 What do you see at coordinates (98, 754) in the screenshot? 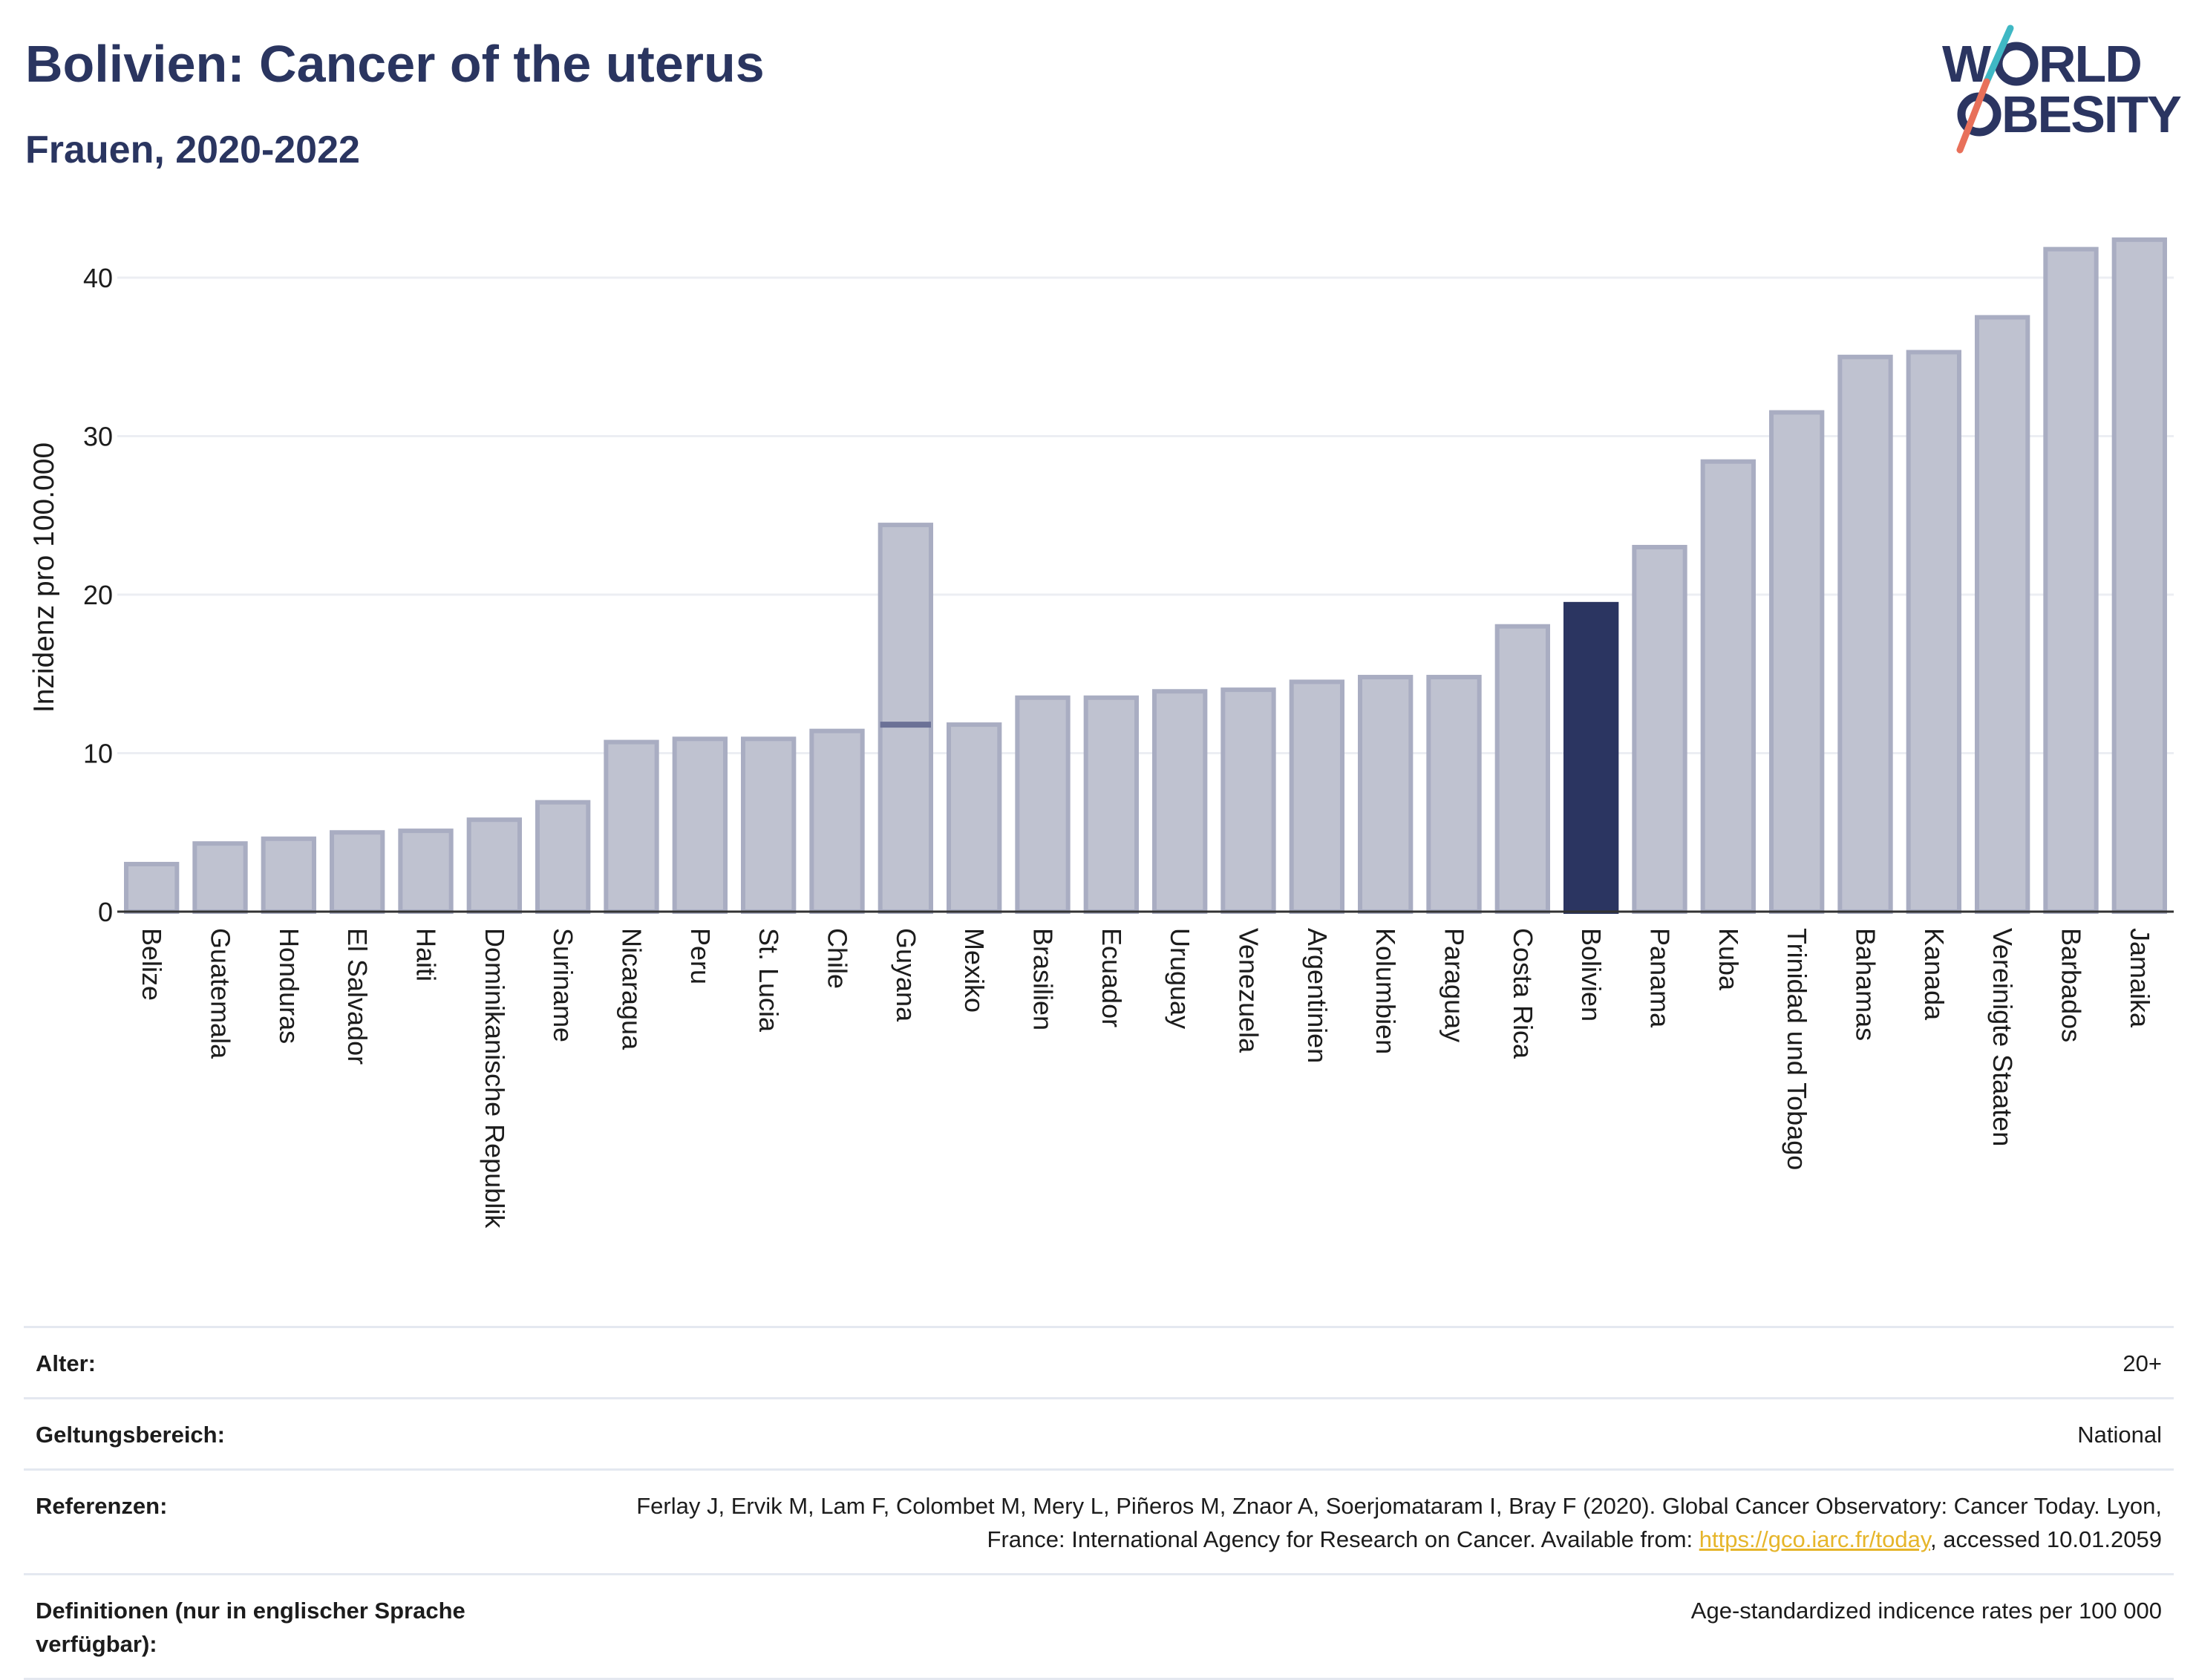
I see `y-tick-label: 10` at bounding box center [98, 754].